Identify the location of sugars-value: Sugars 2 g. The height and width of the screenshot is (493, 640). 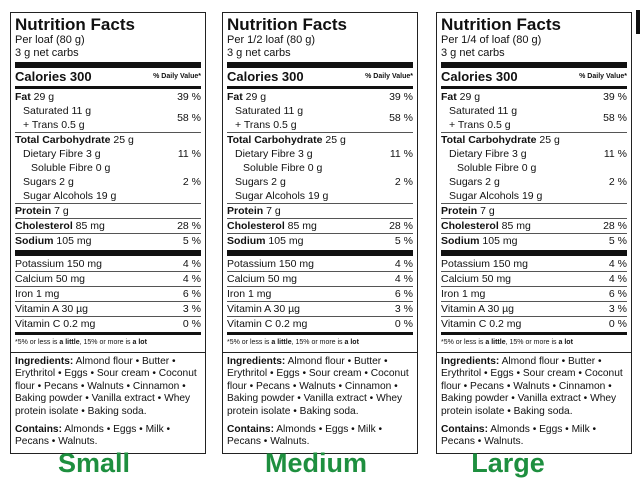
(48, 182).